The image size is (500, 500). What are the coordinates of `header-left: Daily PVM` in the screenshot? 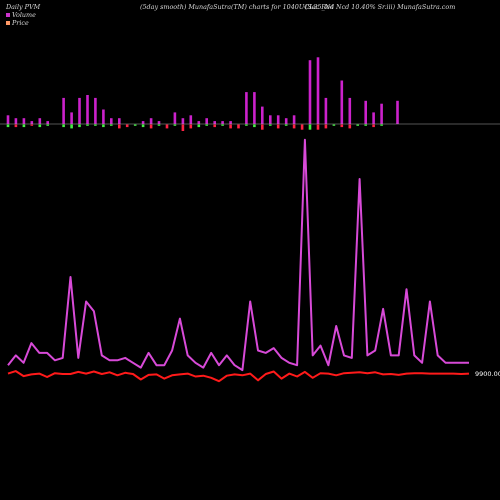 It's located at (23, 7).